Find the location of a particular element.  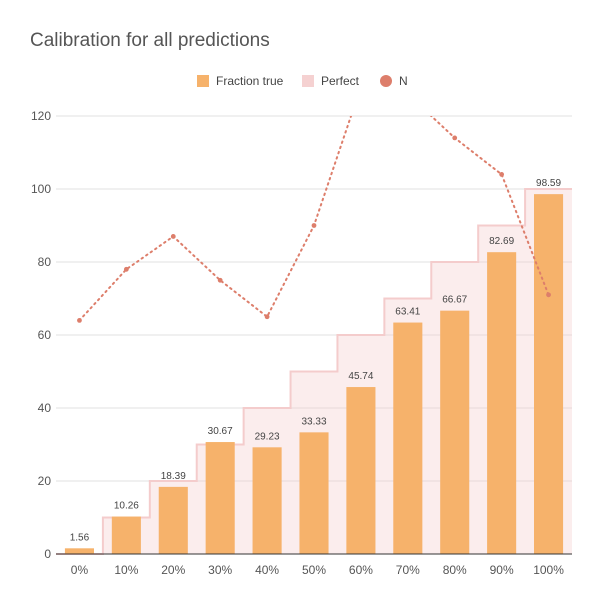

y-tick-label: 100 is located at coordinates (41, 189).